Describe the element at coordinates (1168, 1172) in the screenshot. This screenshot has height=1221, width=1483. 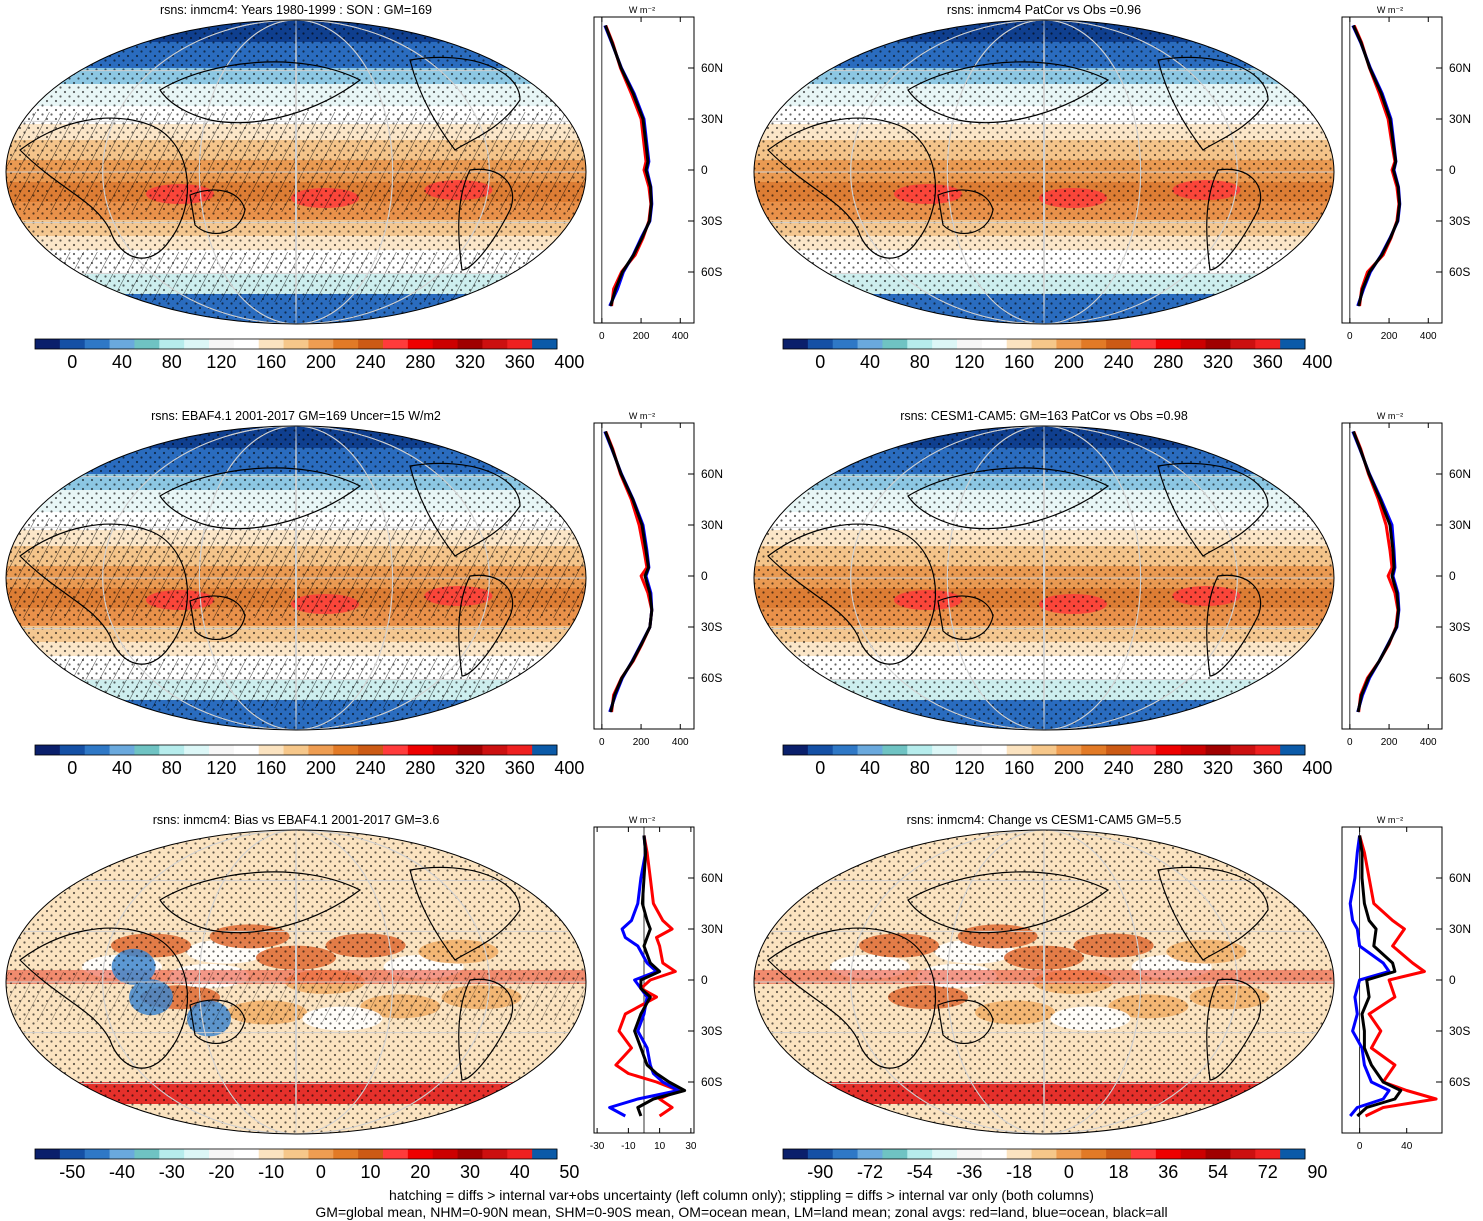
I see `colorbar-label: 36` at that location.